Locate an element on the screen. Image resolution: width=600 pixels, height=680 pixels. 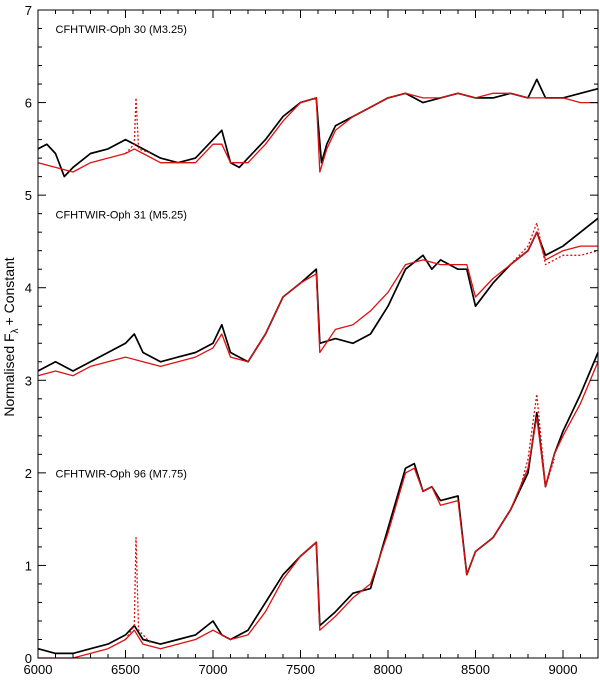
x-tick-label: 6000 is located at coordinates (38, 669).